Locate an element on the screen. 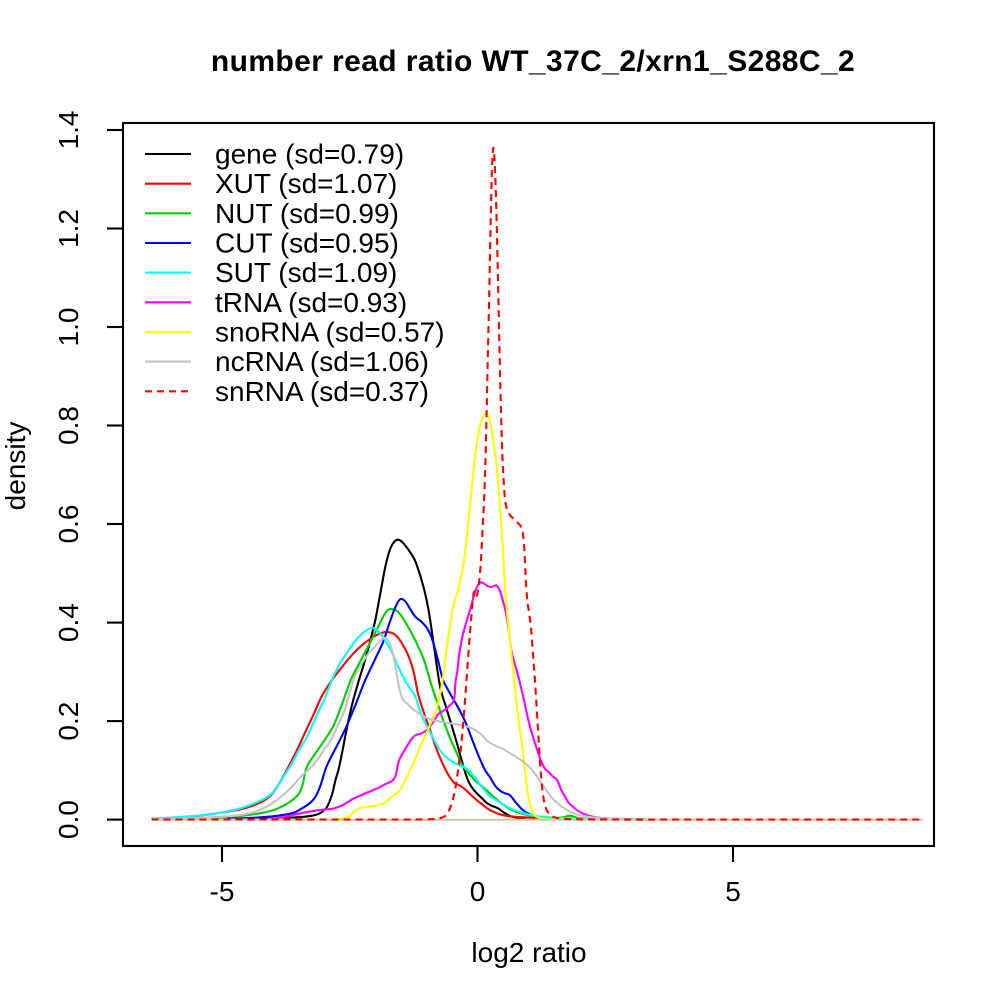 Image resolution: width=1000 pixels, height=1005 pixels. svg-text: 0.4 is located at coordinates (68, 622).